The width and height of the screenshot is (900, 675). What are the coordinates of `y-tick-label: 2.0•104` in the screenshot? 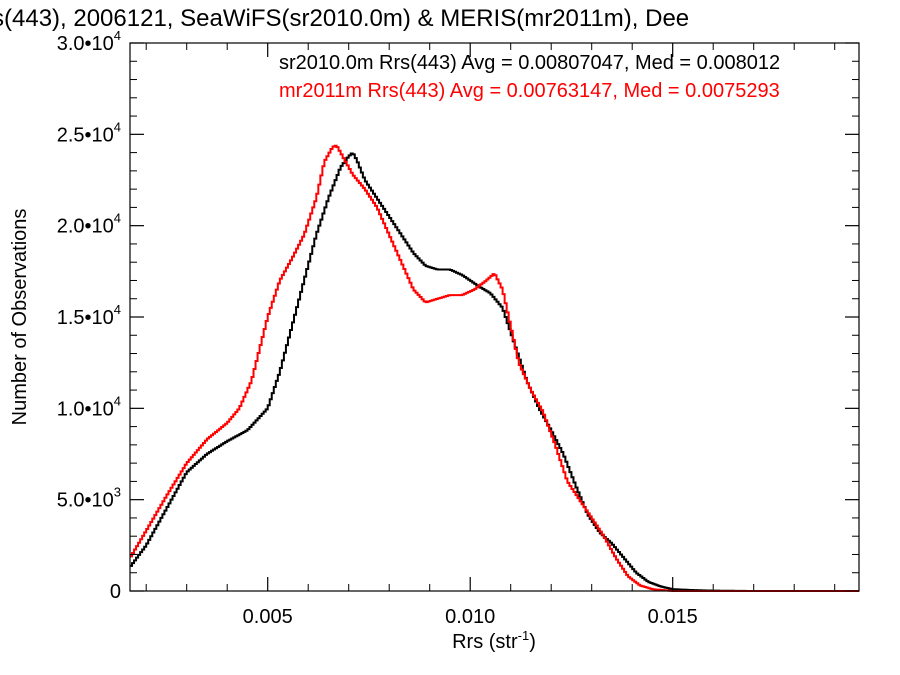 It's located at (89, 224).